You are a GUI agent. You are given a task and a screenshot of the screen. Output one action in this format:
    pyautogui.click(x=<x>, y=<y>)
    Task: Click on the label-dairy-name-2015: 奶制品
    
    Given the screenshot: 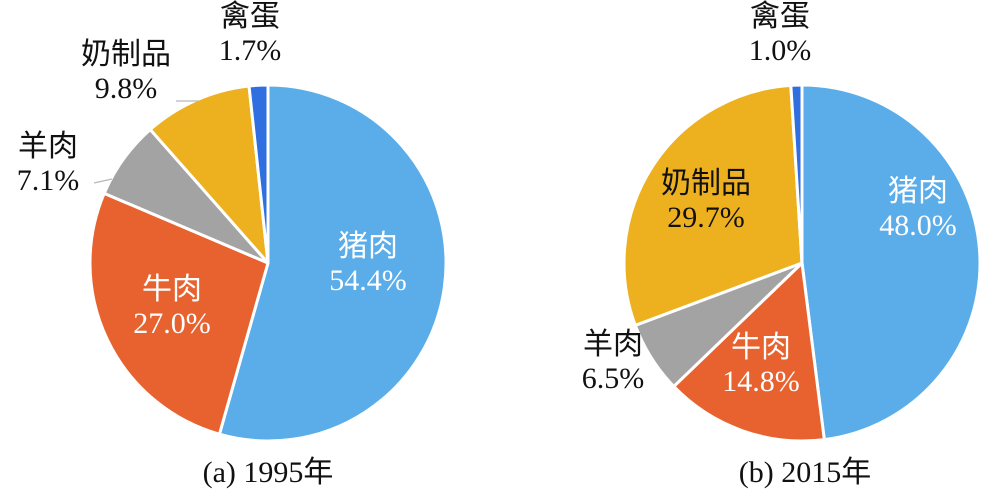 What is the action you would take?
    pyautogui.click(x=706, y=183)
    